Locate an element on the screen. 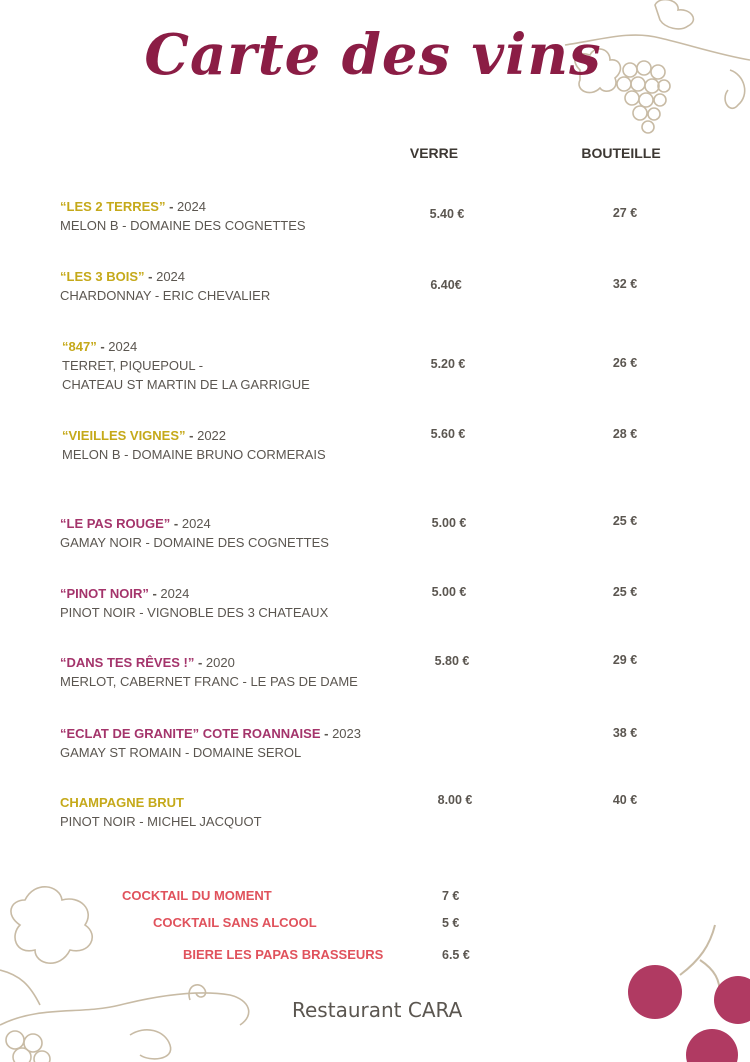 This screenshot has height=1062, width=750. grape-vine-illustration-bottom is located at coordinates (125, 974).